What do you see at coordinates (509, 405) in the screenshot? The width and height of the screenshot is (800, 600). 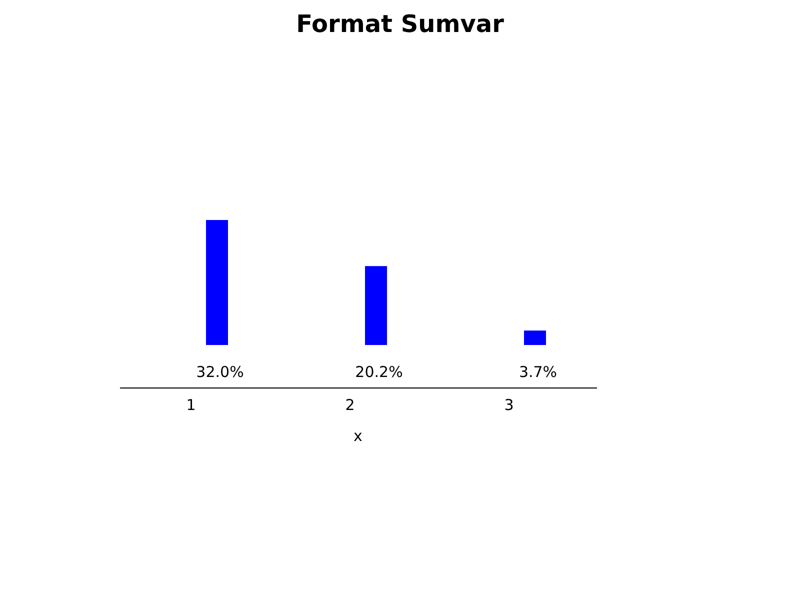 I see `x-tick-label: 3` at bounding box center [509, 405].